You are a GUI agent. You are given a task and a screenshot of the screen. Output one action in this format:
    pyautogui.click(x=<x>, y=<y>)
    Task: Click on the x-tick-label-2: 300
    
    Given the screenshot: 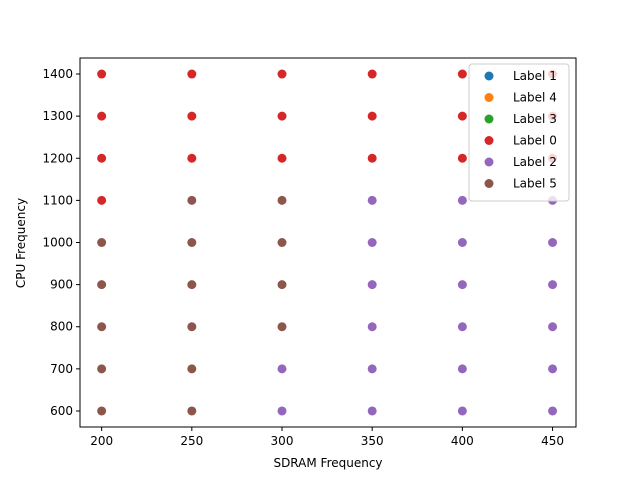 What is the action you would take?
    pyautogui.click(x=282, y=441)
    